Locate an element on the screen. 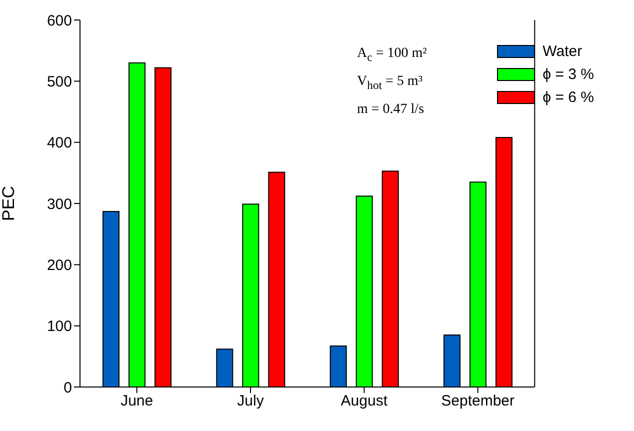  legend-label: Water is located at coordinates (562, 51).